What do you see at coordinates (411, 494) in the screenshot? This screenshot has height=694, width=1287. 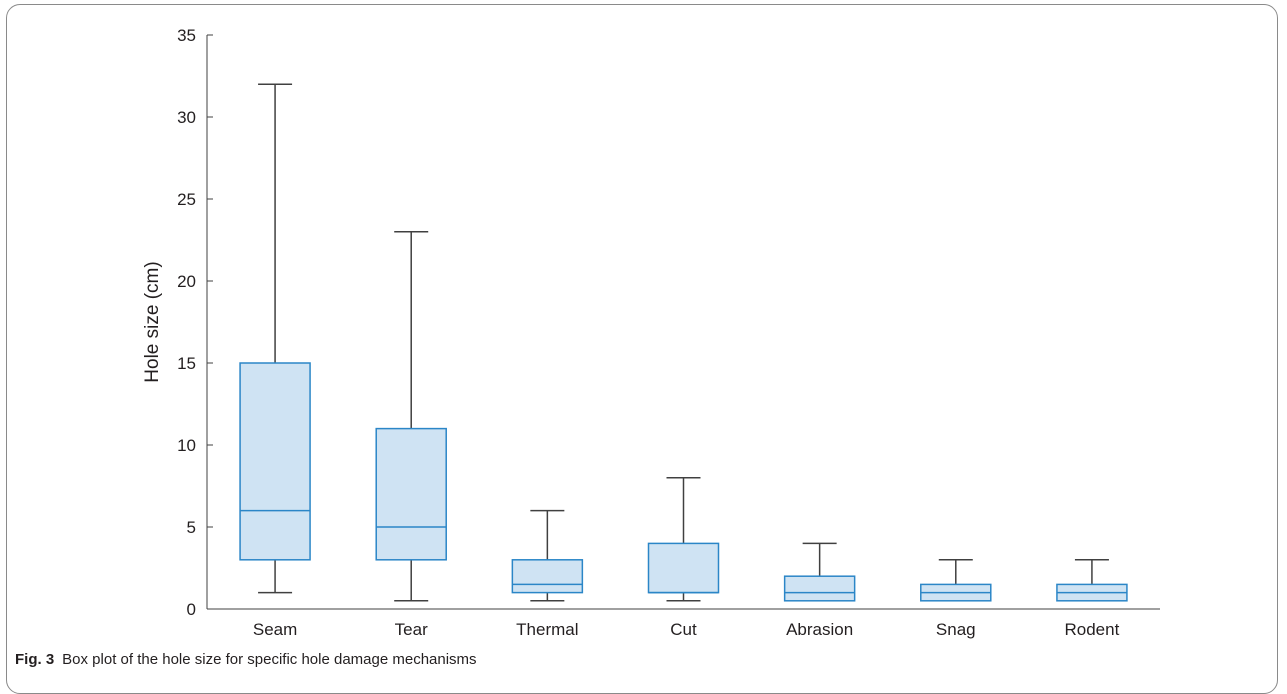 I see `box-tear` at bounding box center [411, 494].